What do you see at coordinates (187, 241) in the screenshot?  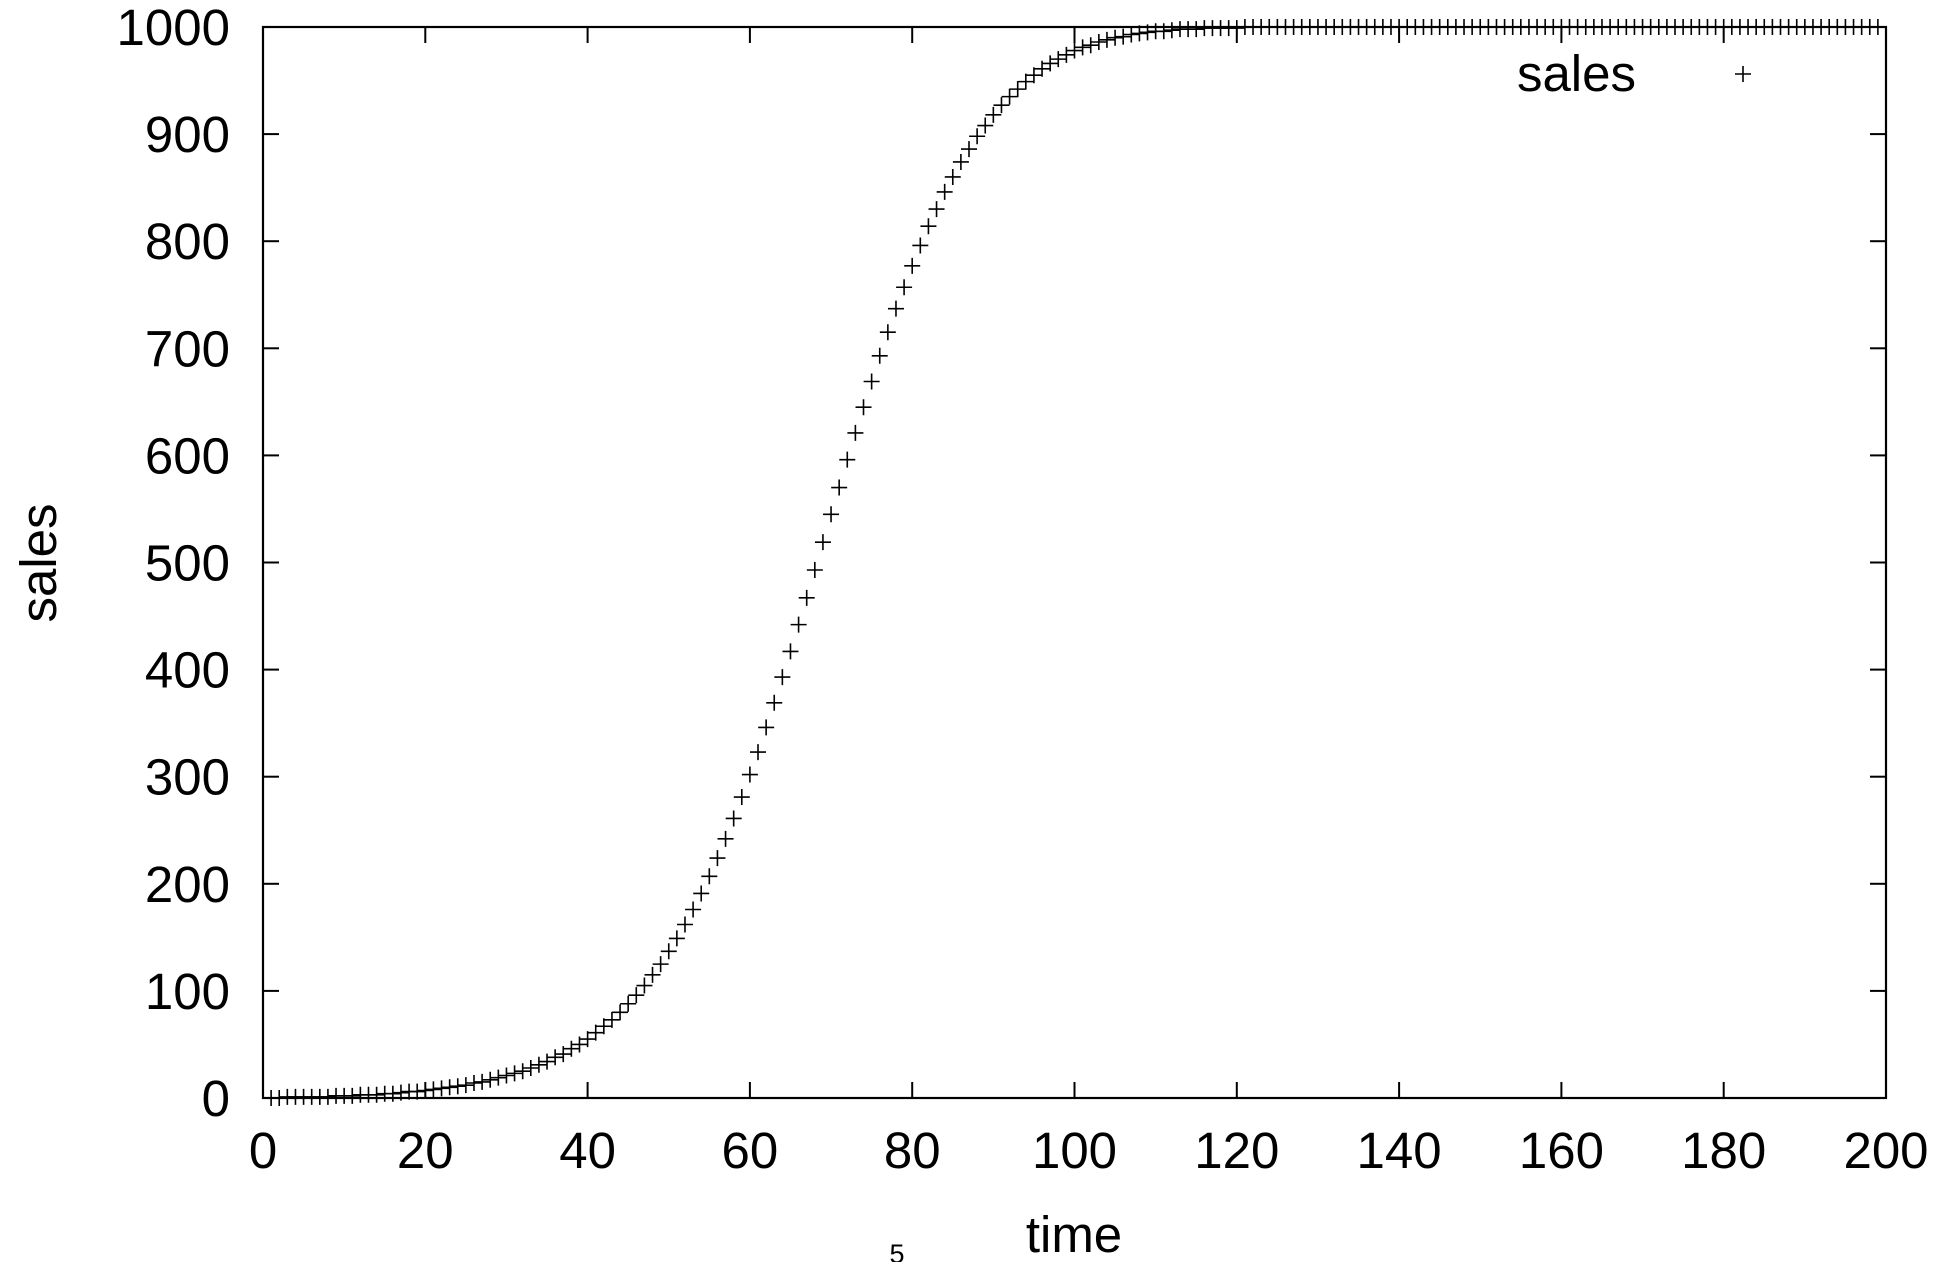 I see `y-tick-label: 800` at bounding box center [187, 241].